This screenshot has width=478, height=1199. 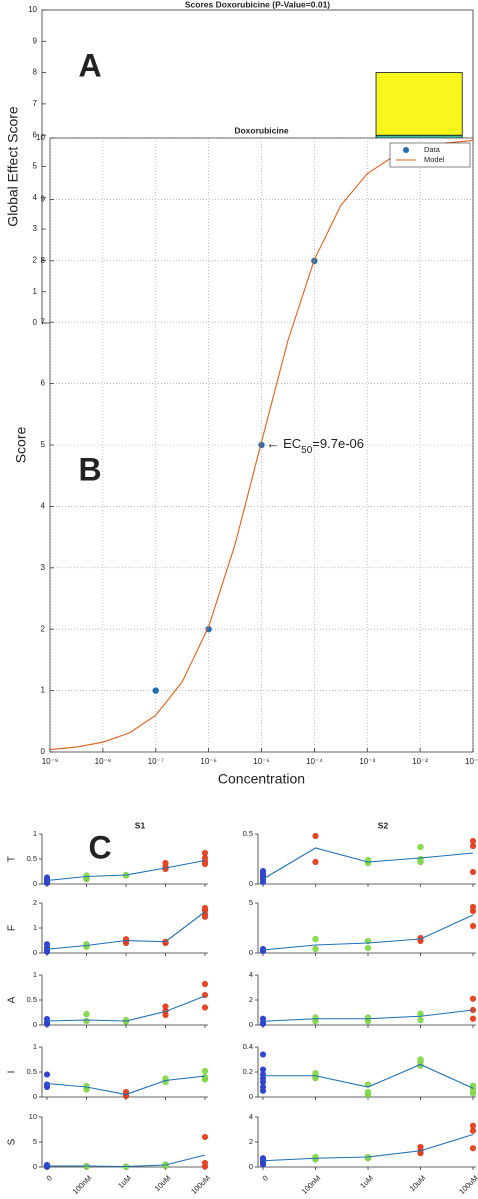 I want to click on y-axis-label: S, so click(x=12, y=1141).